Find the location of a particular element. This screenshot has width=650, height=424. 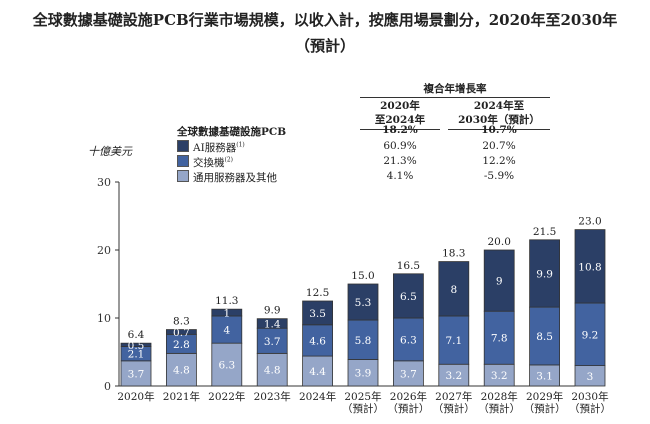

x-tick-label: 2022年 is located at coordinates (226, 396).